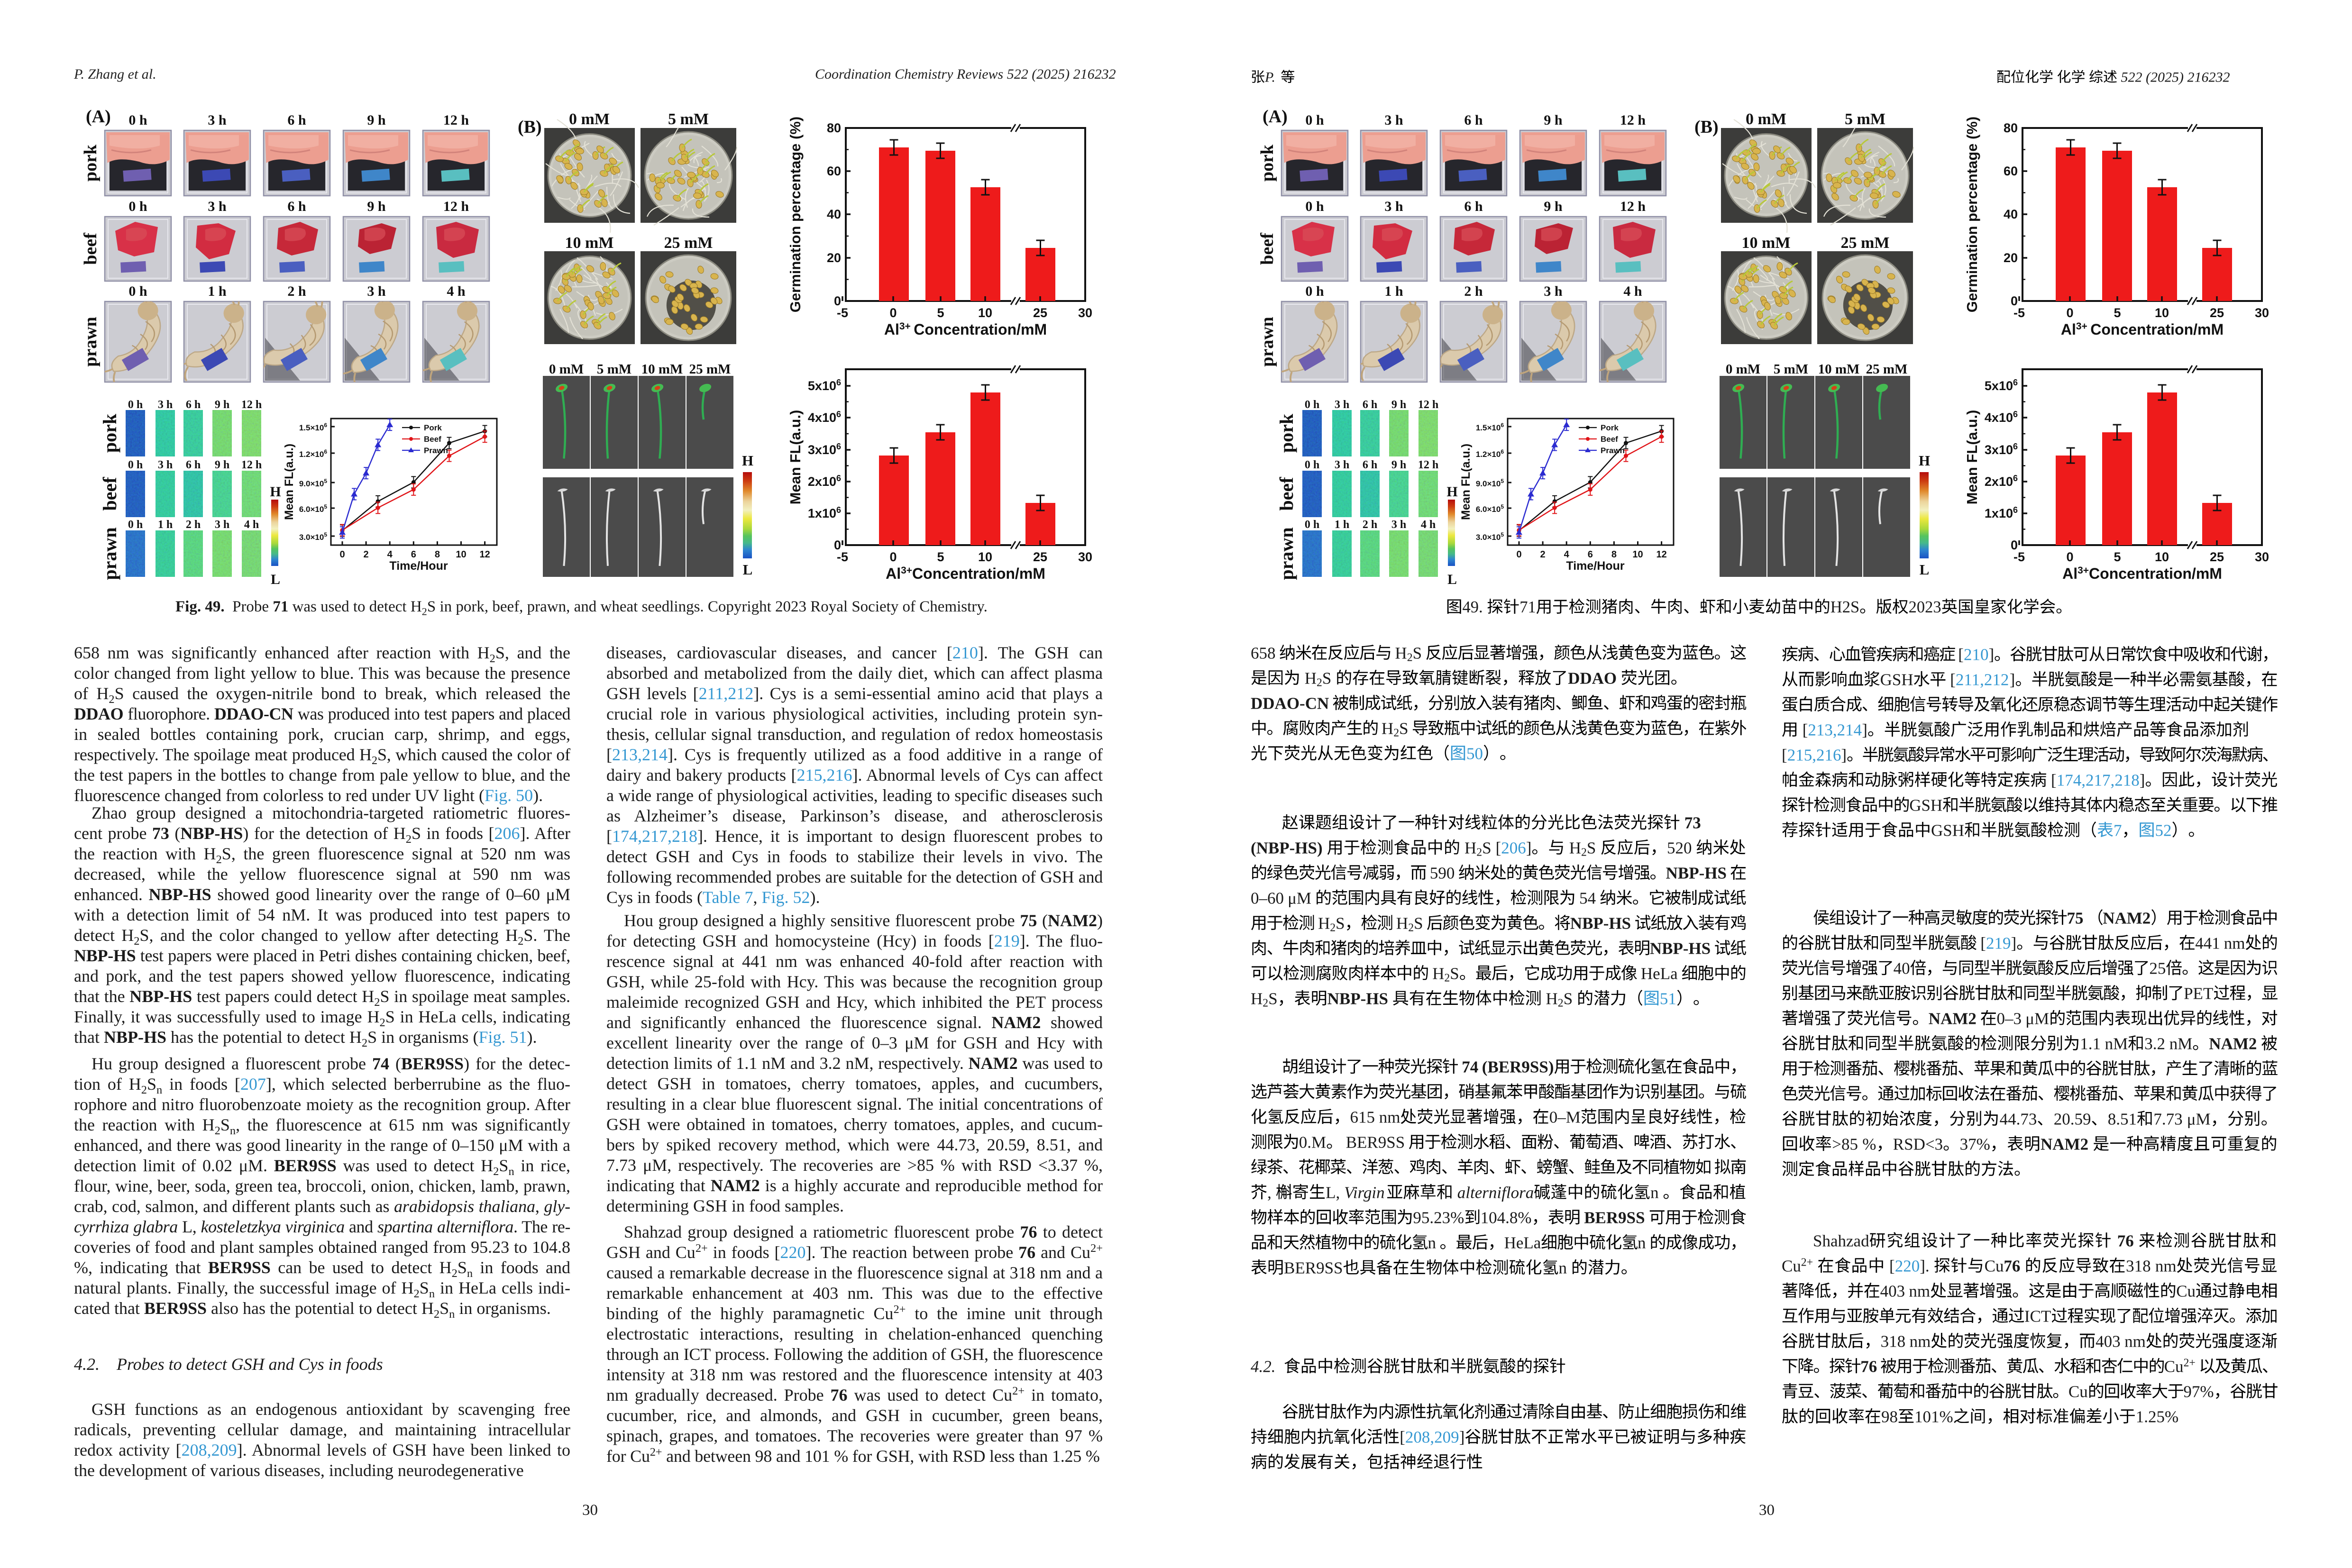  Describe the element at coordinates (2075, 918) in the screenshot. I see `svg-text: 75` at that location.